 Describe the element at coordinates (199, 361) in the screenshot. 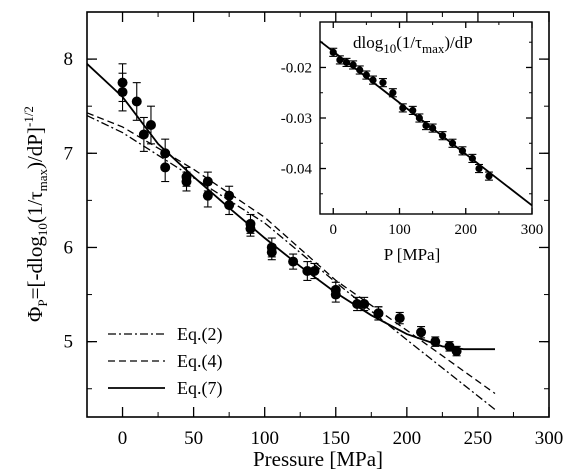

I see `legend-label: Eq.(4)` at that location.